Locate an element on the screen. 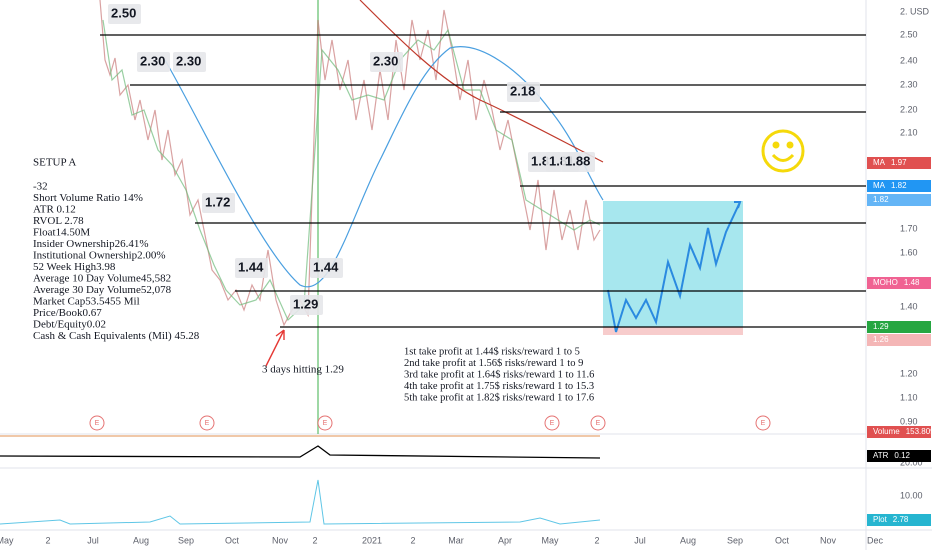 The width and height of the screenshot is (932, 550). badge-name: Plot is located at coordinates (880, 519).